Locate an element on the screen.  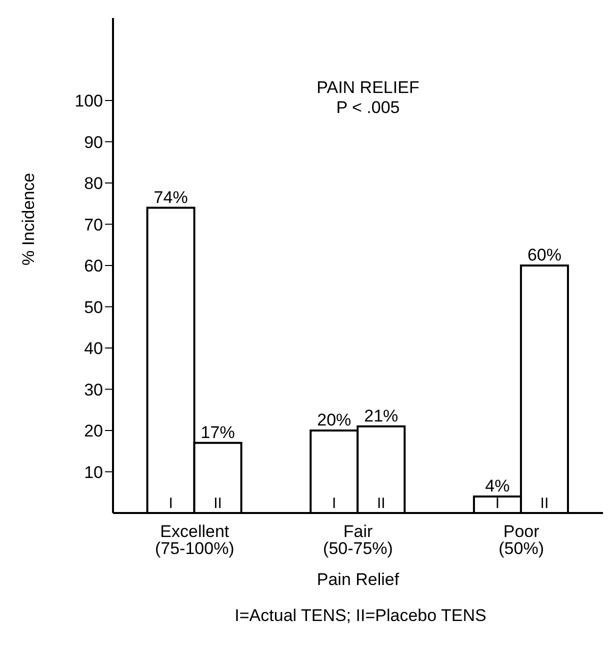
y-tick-label: 50 is located at coordinates (93, 307).